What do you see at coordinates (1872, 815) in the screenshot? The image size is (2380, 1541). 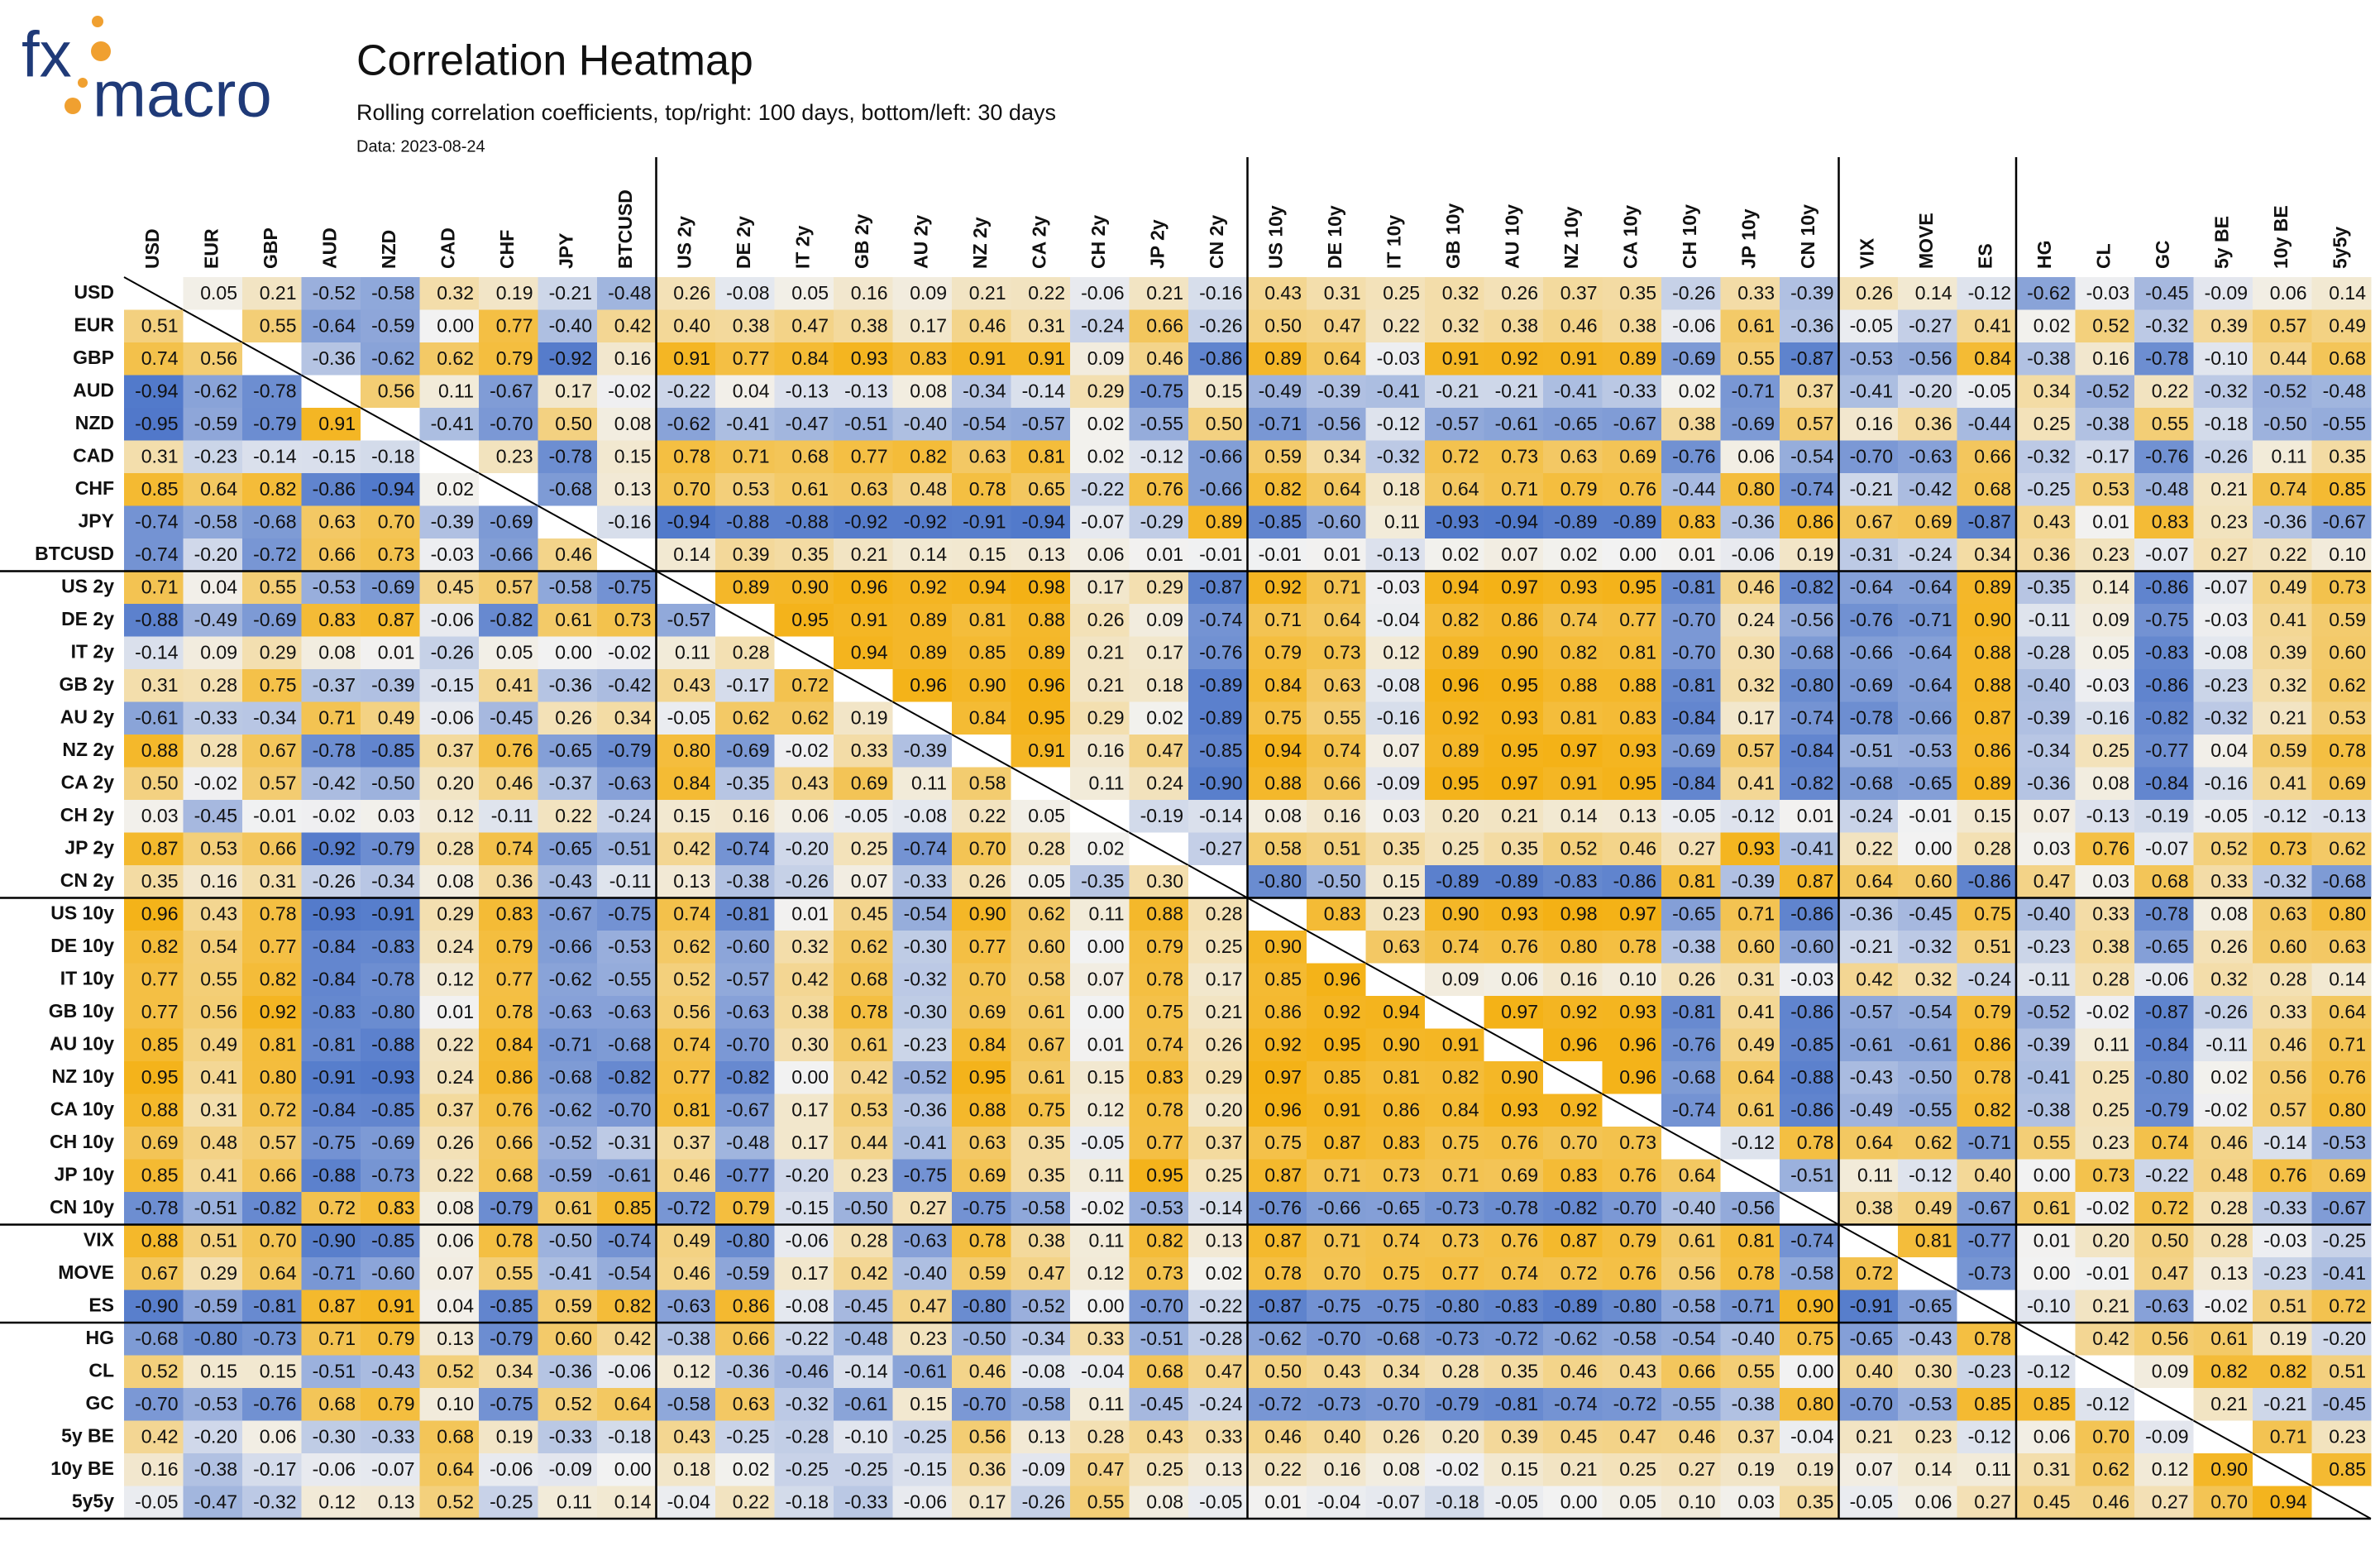 I see `cell-value: -0.24` at bounding box center [1872, 815].